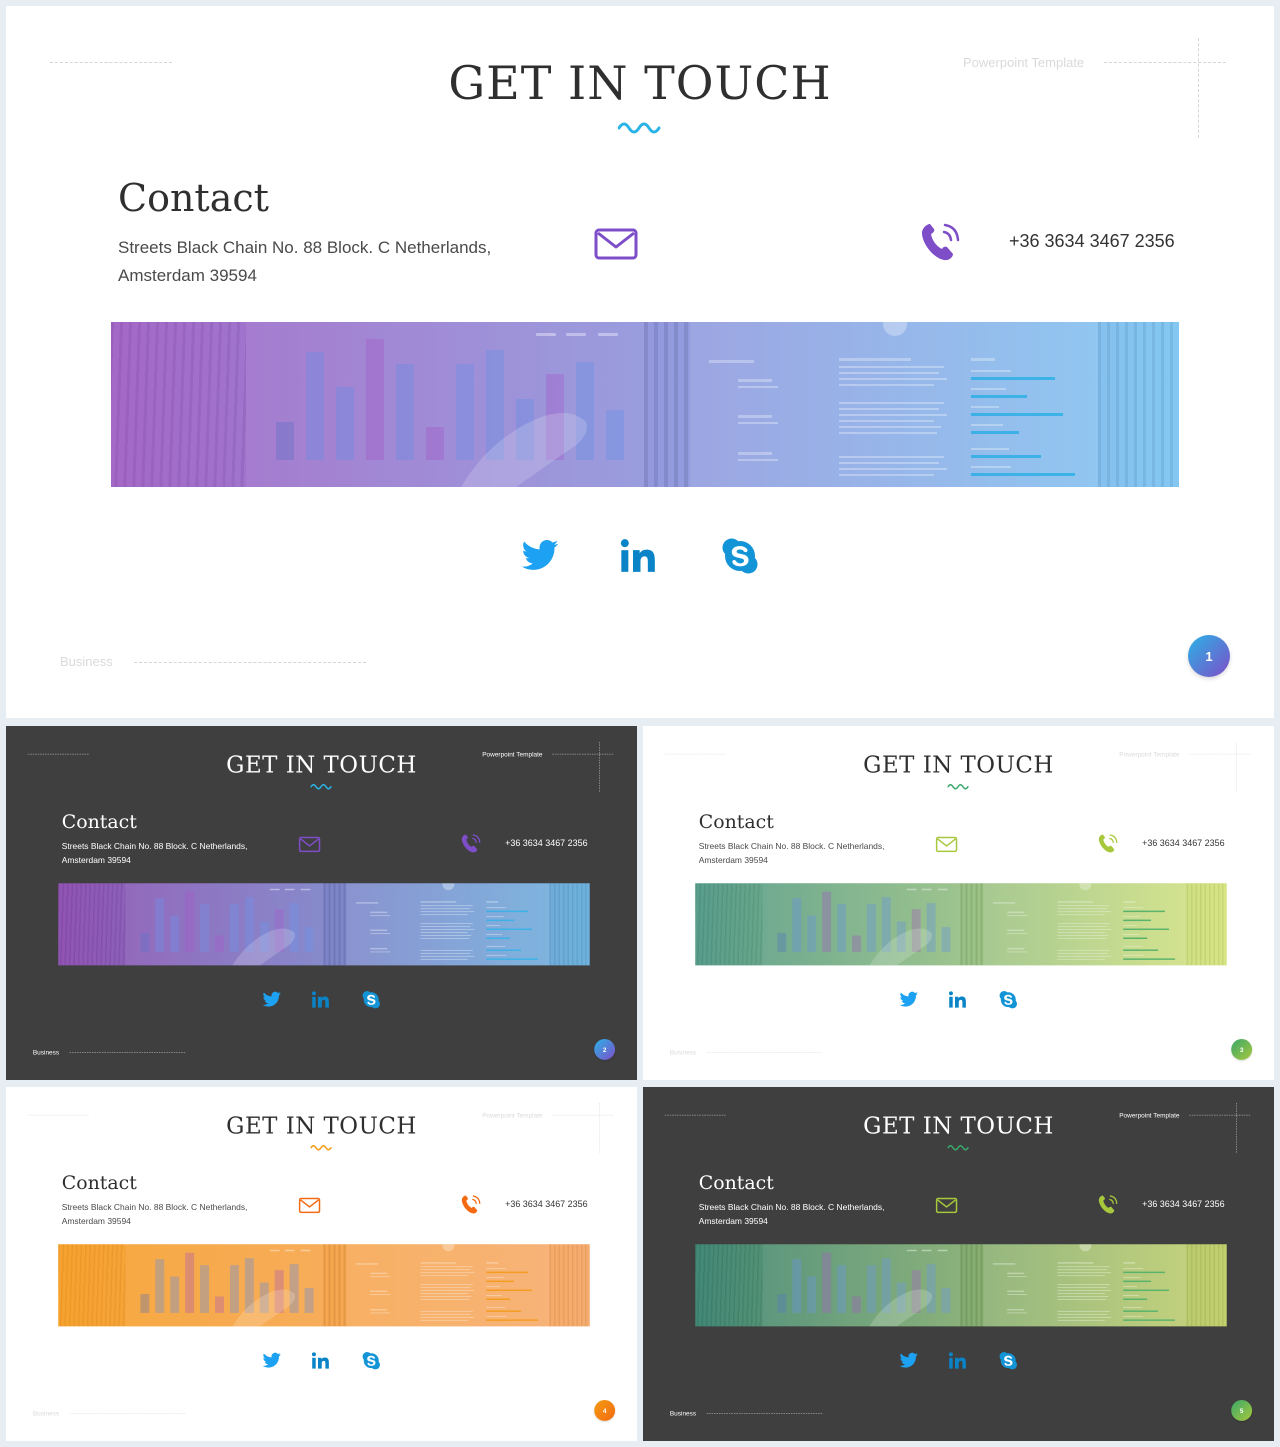 The image size is (1280, 1447). What do you see at coordinates (1242, 1049) in the screenshot?
I see `page-number-badge: 3` at bounding box center [1242, 1049].